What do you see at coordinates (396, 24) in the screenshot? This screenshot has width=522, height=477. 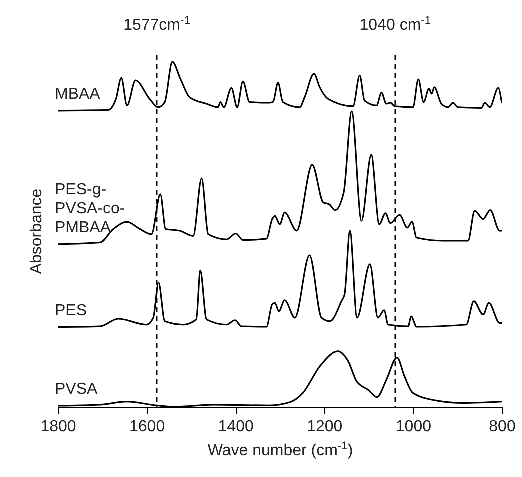 I see `ref-line-label: 1040 cm$^{-1}$` at bounding box center [396, 24].